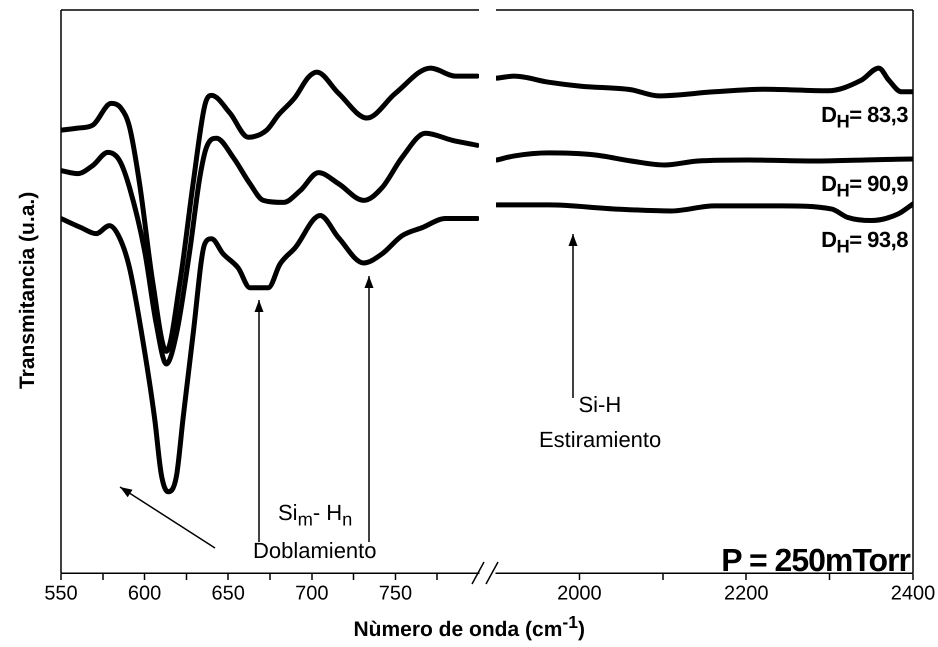  What do you see at coordinates (315, 551) in the screenshot?
I see `annotation: Doblamiento` at bounding box center [315, 551].